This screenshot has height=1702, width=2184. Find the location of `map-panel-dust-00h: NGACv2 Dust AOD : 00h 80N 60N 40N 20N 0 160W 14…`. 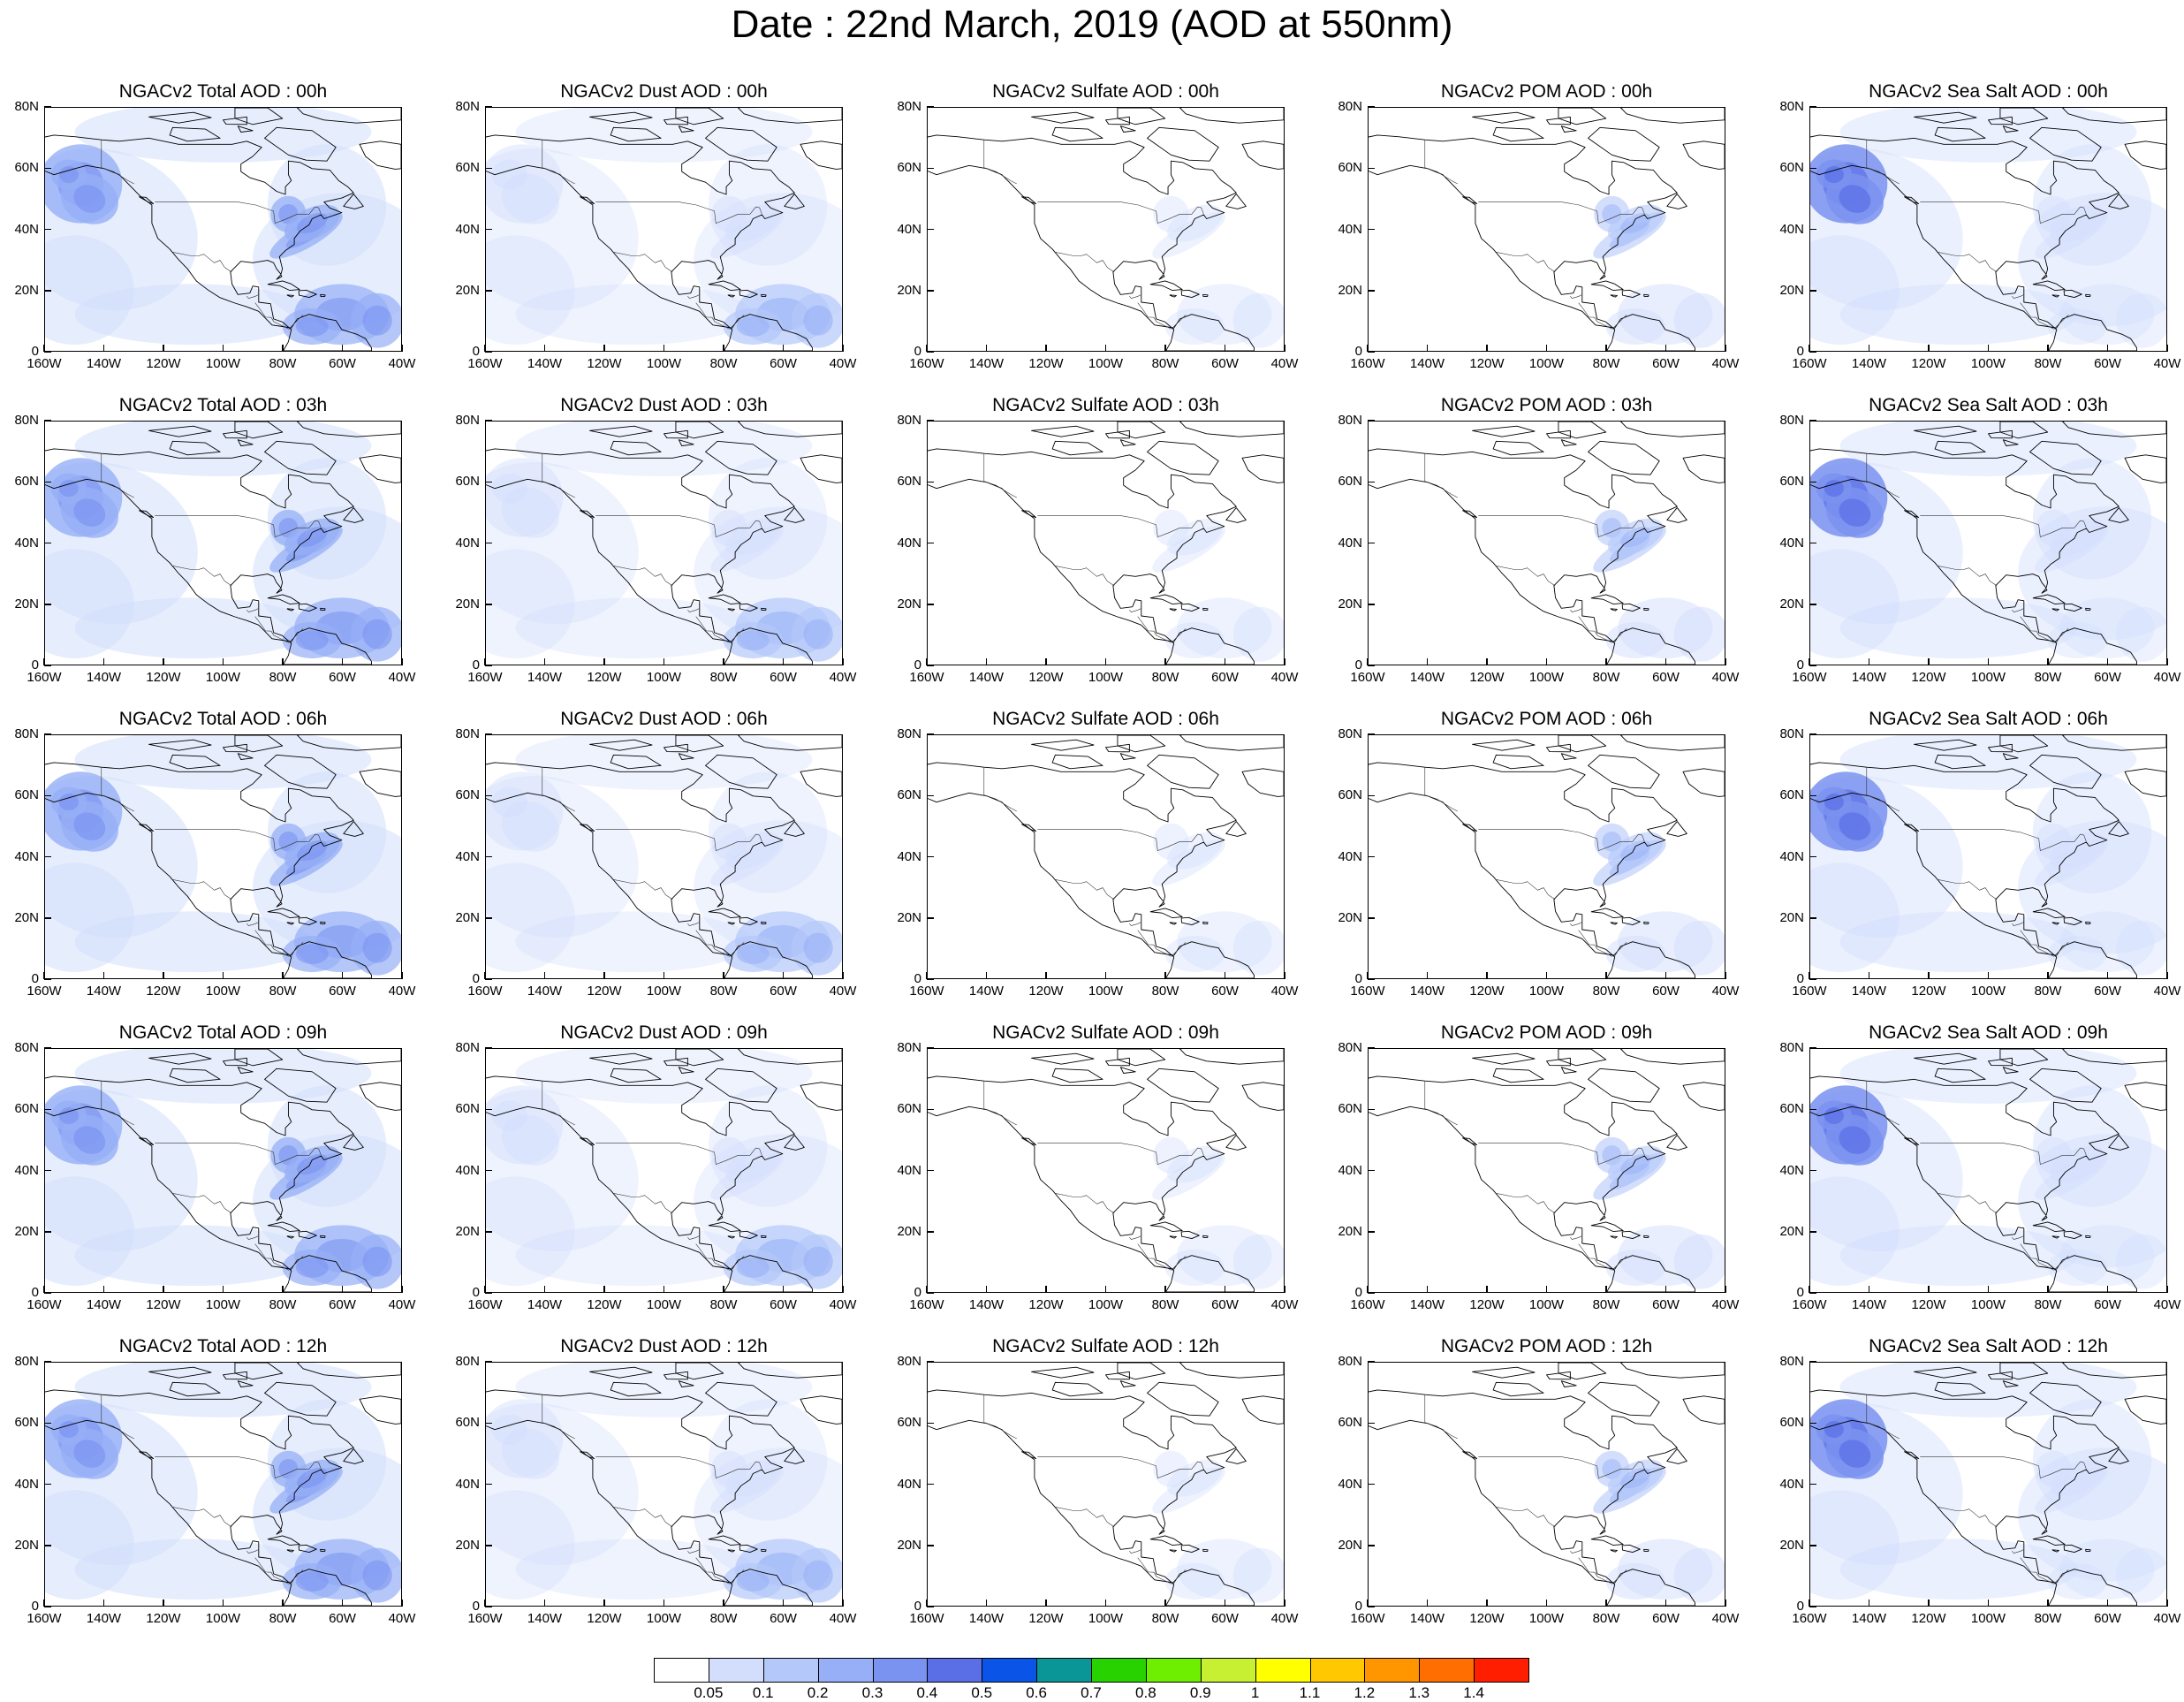

map-panel-dust-00h: NGACv2 Dust AOD : 00h 80N 60N 40N 20N 0 160W 14… is located at coordinates (655, 226).